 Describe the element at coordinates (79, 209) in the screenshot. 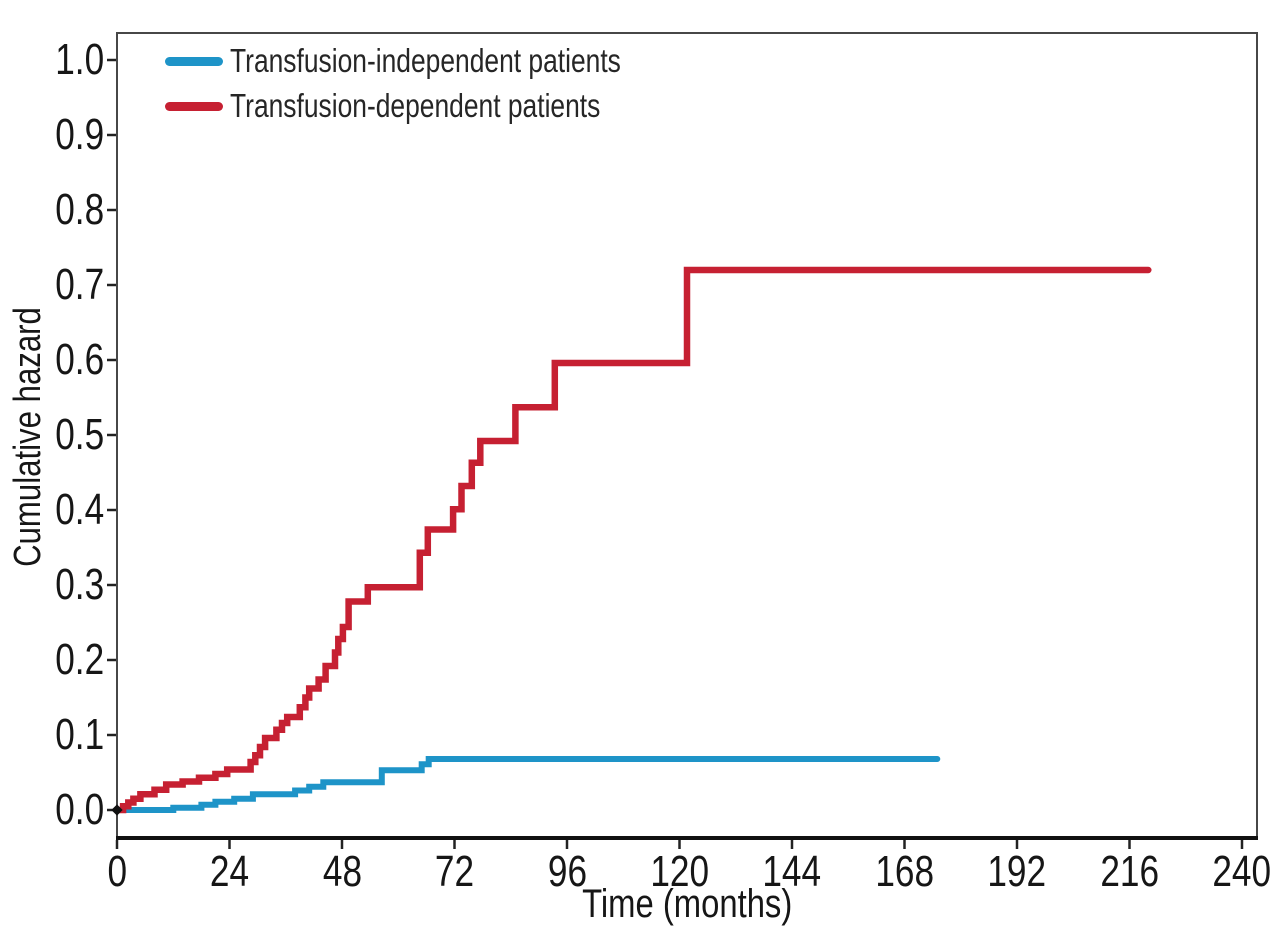

I see `y-tick-label-text: 0.8` at that location.